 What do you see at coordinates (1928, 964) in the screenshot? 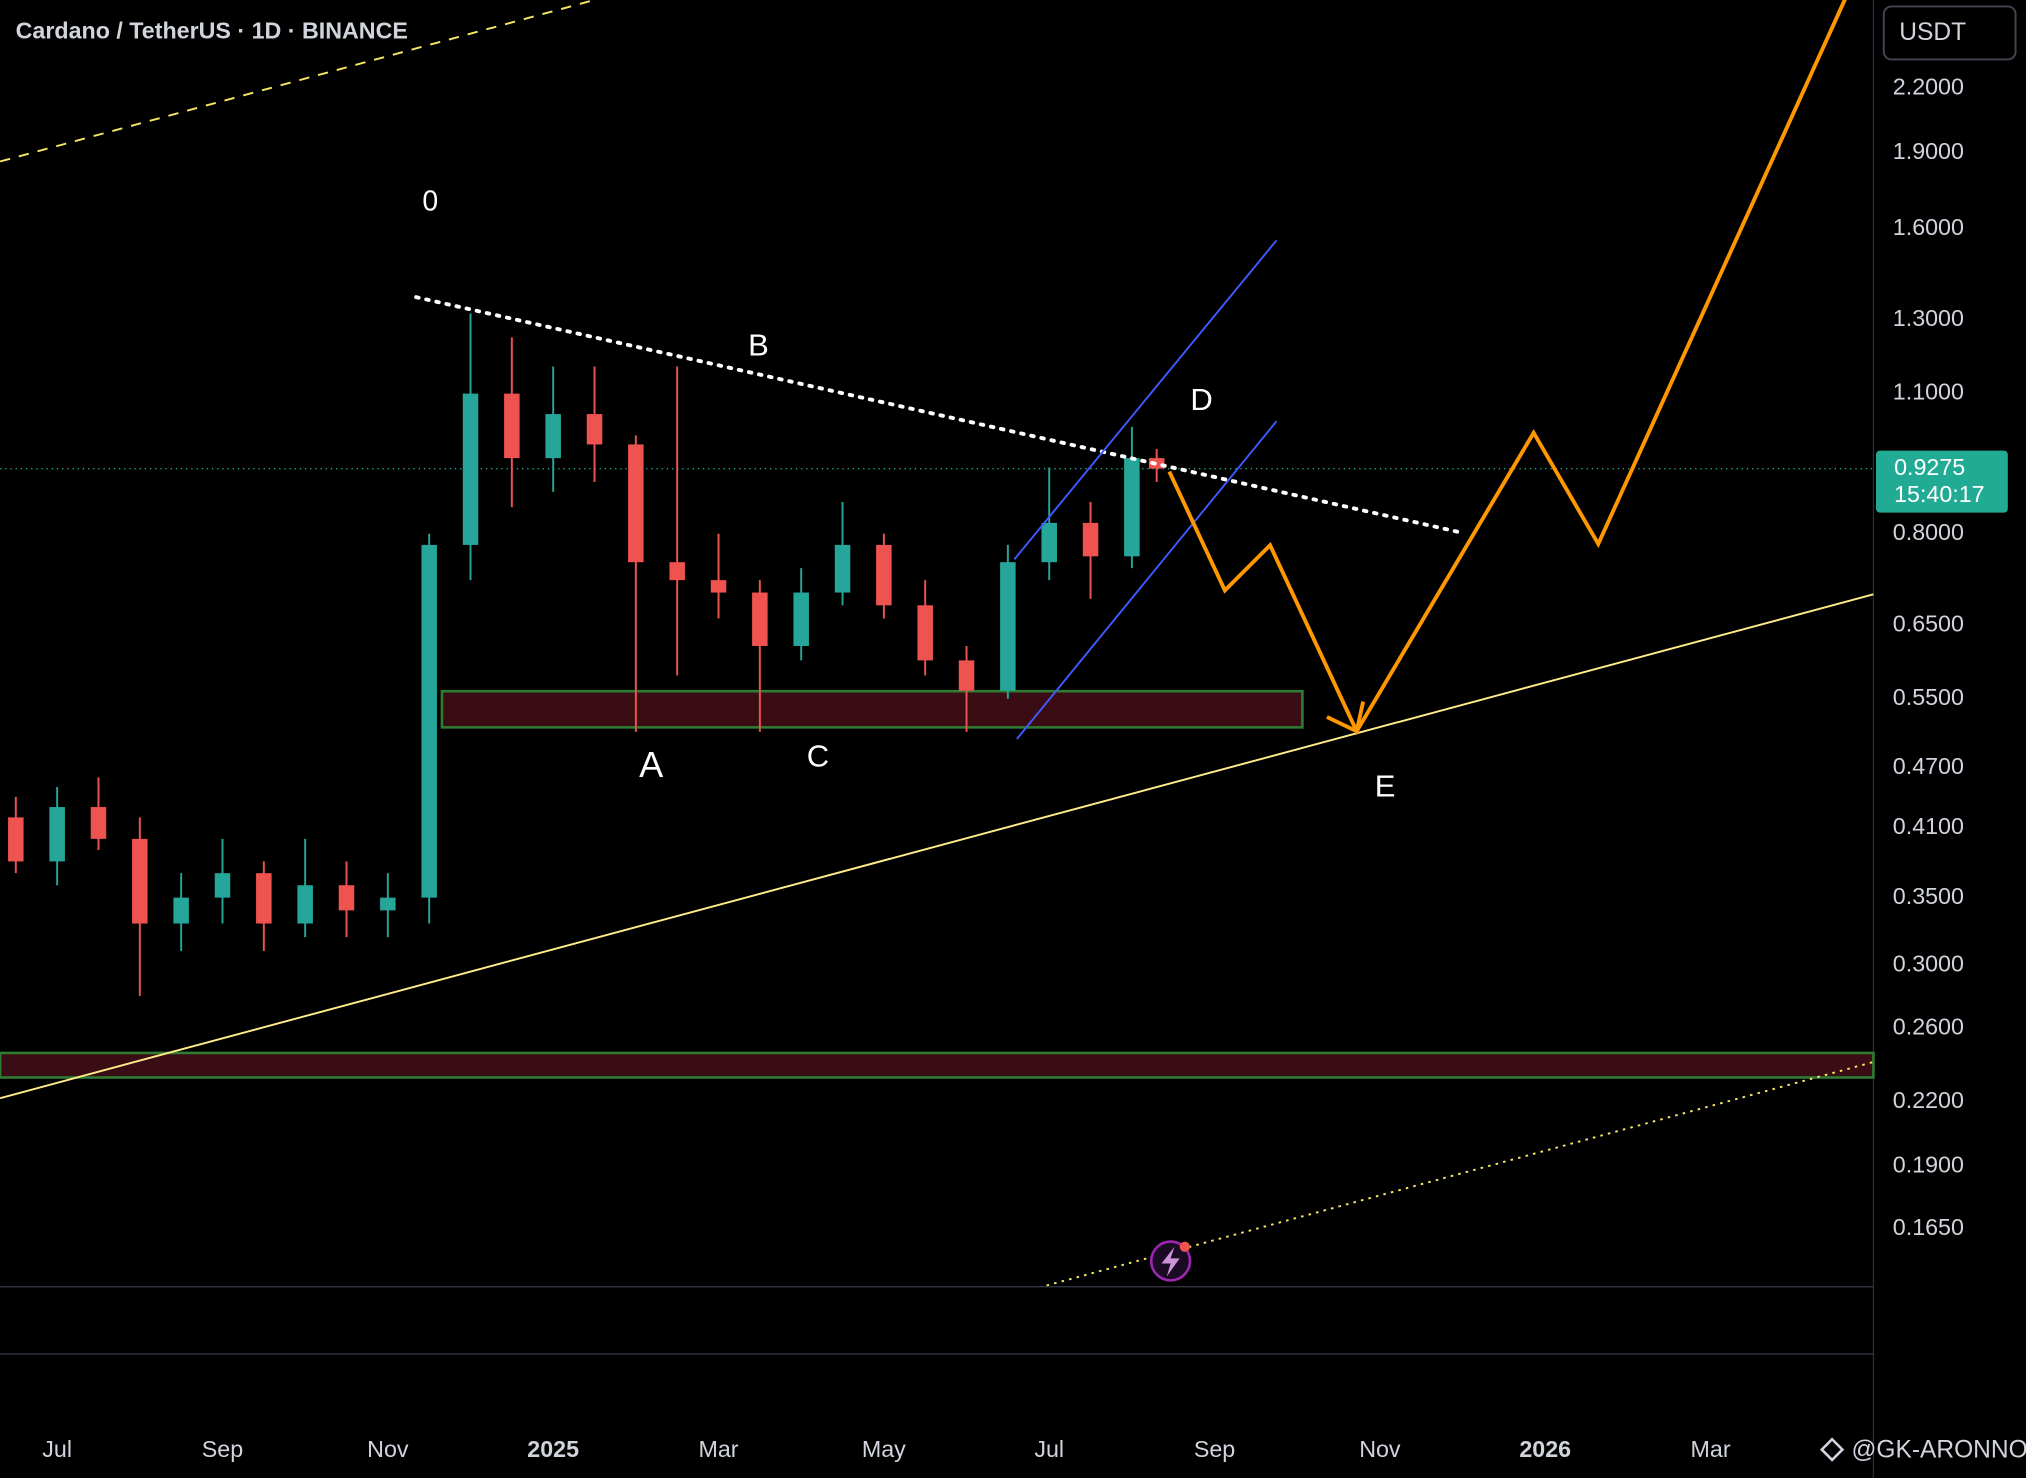
I see `y-tick-label: 0.3000` at bounding box center [1928, 964].